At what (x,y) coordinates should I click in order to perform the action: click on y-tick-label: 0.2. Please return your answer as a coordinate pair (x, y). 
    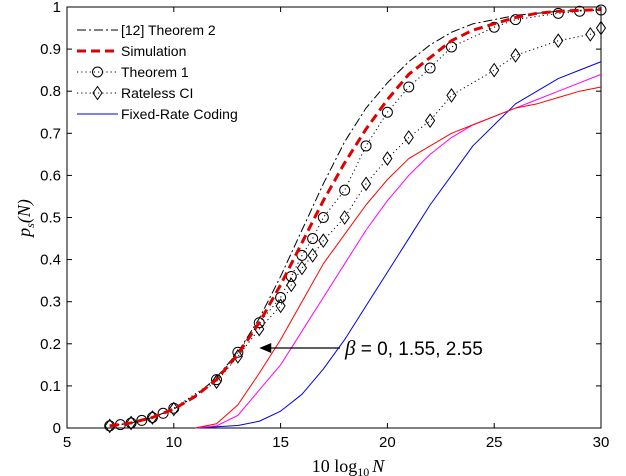
    Looking at the image, I should click on (50, 344).